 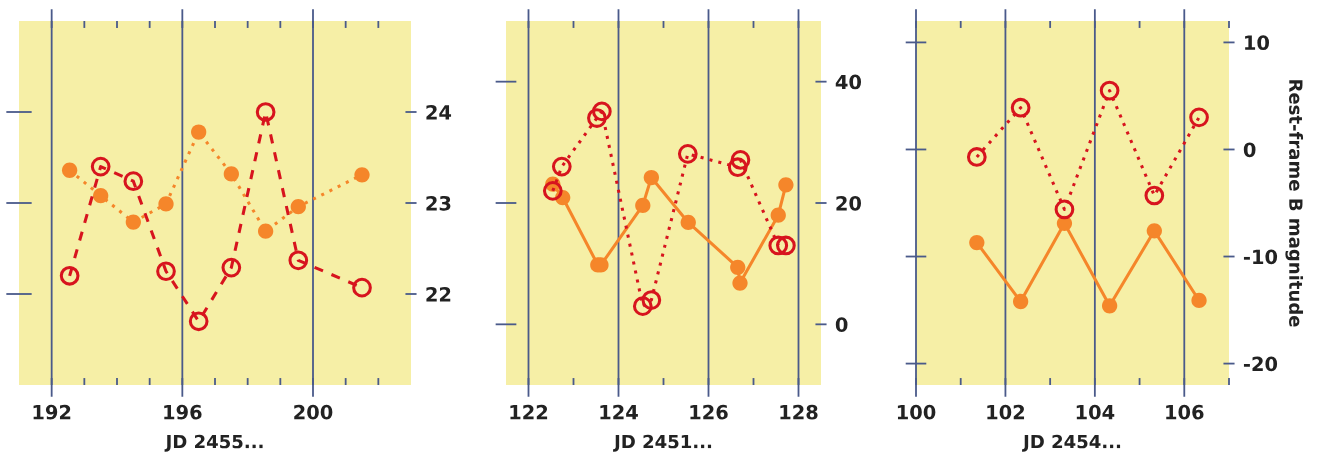 I want to click on y-tick-label: -20, so click(x=1260, y=364).